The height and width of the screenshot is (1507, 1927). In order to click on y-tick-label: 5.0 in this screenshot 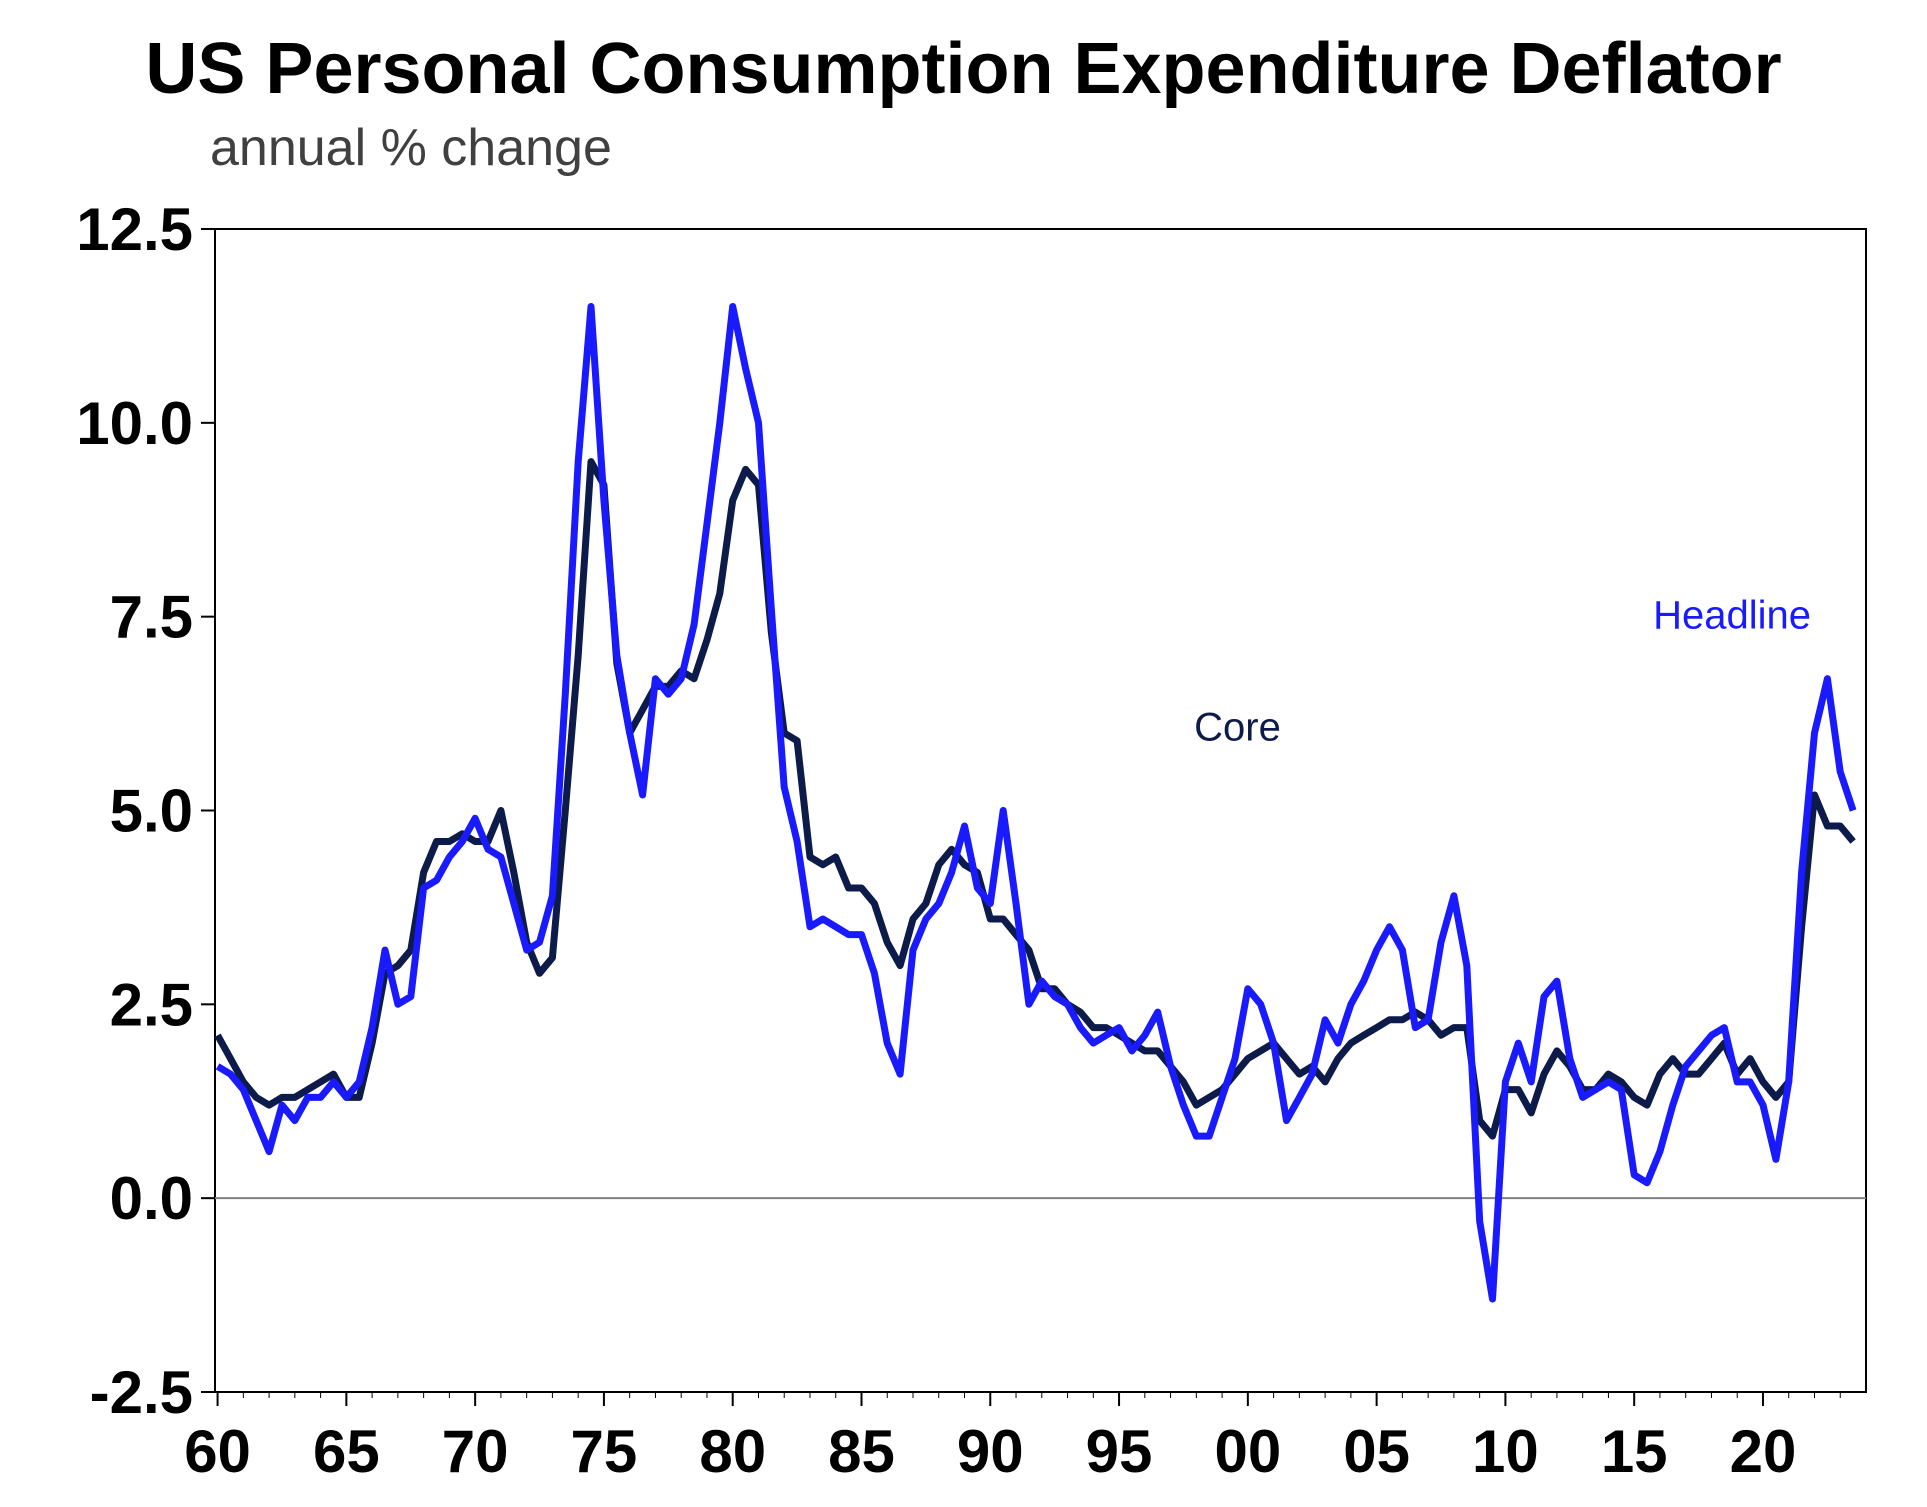, I will do `click(151, 811)`.